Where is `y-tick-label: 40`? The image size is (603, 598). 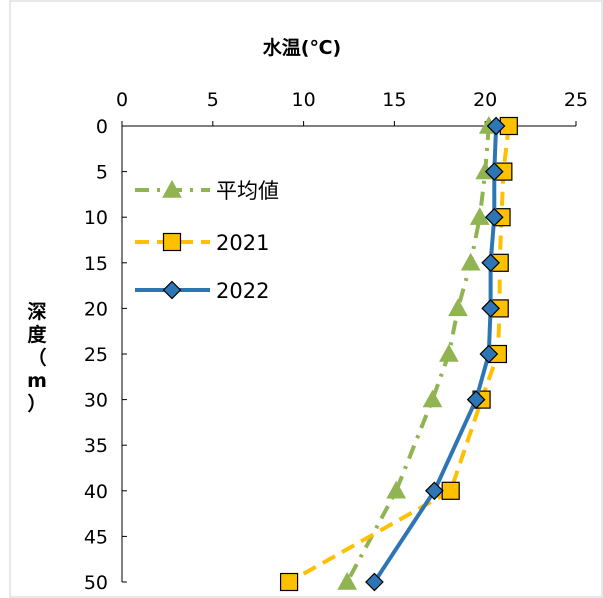
y-tick-label: 40 is located at coordinates (96, 492).